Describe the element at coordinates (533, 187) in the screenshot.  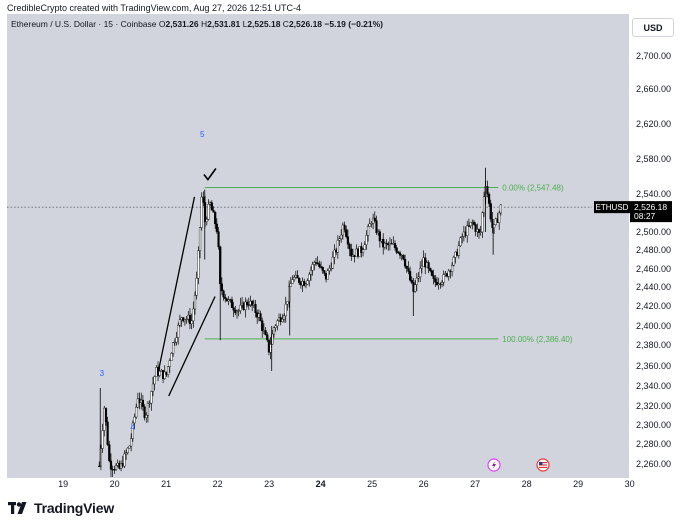
I see `fib-level-label: 0.00% (2,547.48)` at that location.